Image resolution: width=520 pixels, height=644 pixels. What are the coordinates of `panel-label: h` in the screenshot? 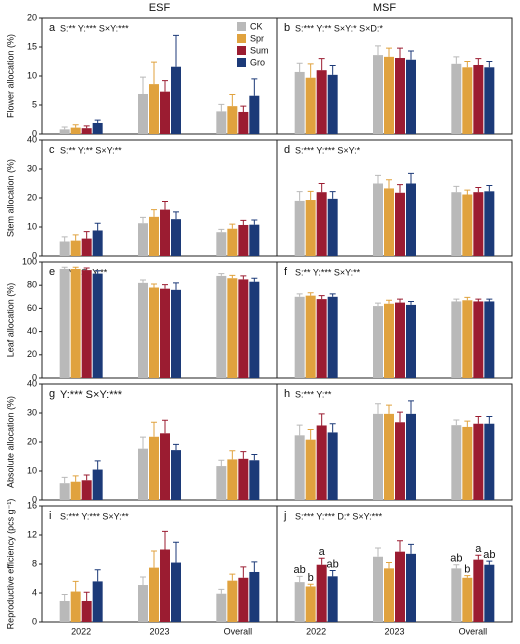 It's located at (287, 394).